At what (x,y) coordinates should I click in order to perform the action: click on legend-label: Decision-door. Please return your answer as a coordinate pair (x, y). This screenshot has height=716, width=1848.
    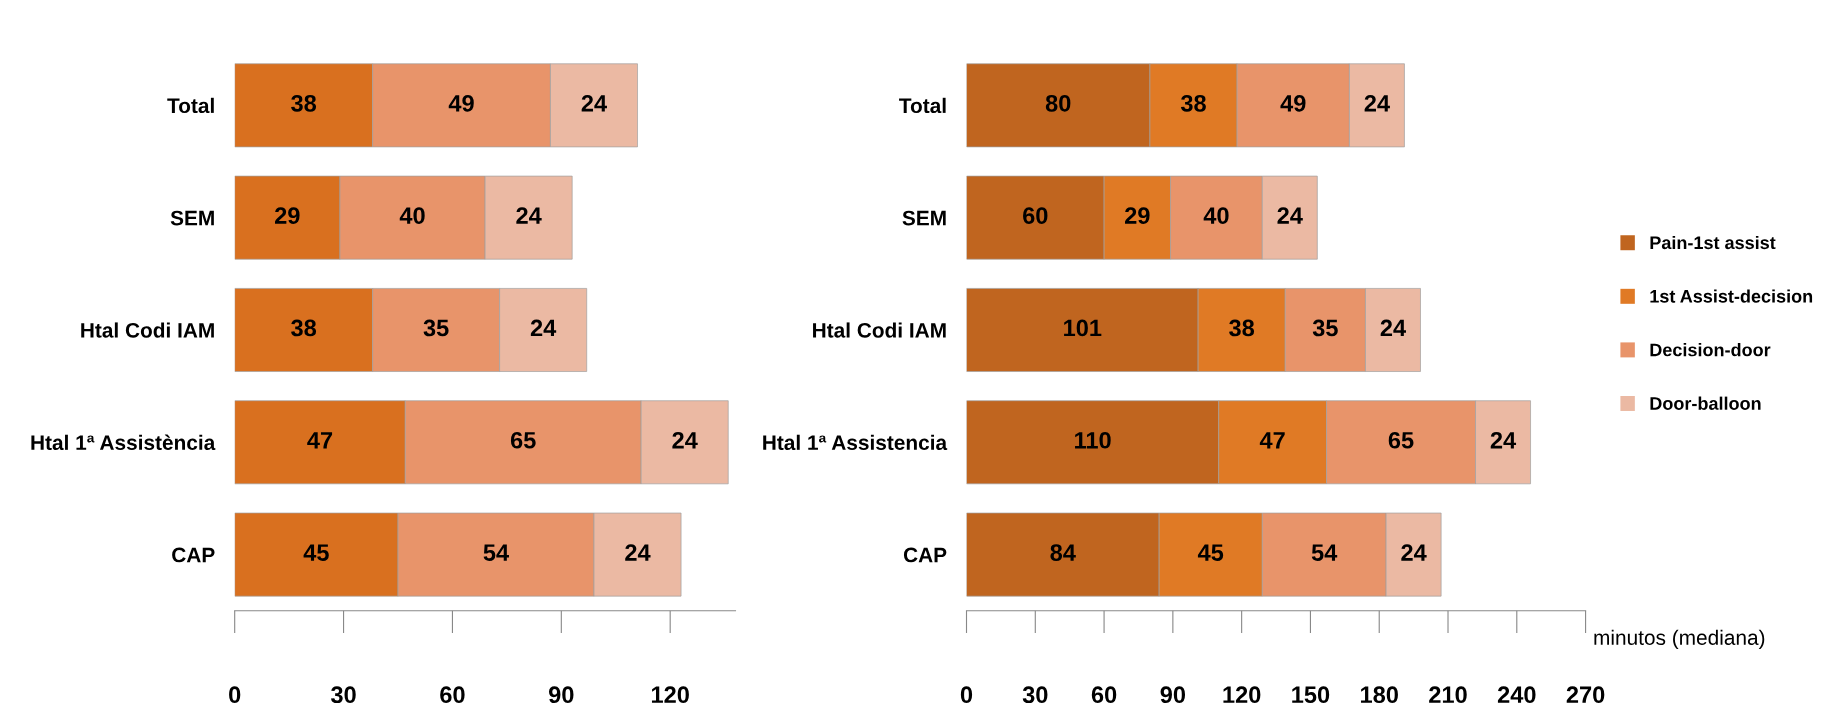
    Looking at the image, I should click on (1710, 350).